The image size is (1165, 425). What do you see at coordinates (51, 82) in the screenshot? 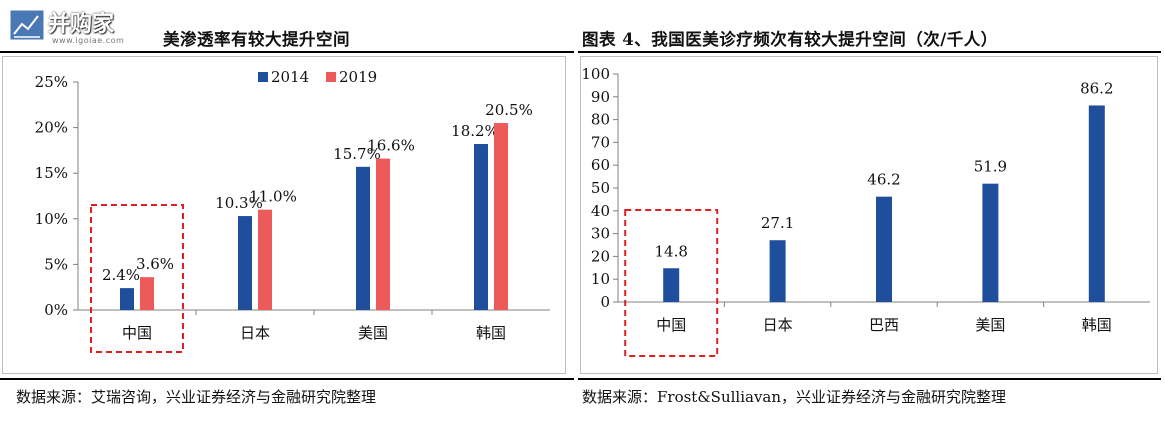
I see `y-tick-label: 25%` at bounding box center [51, 82].